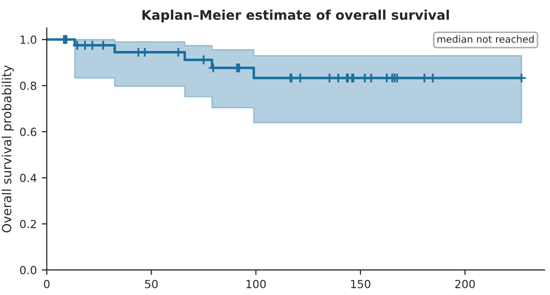  Describe the element at coordinates (8, 148) in the screenshot. I see `y-axis-title: Overall survival probability` at that location.